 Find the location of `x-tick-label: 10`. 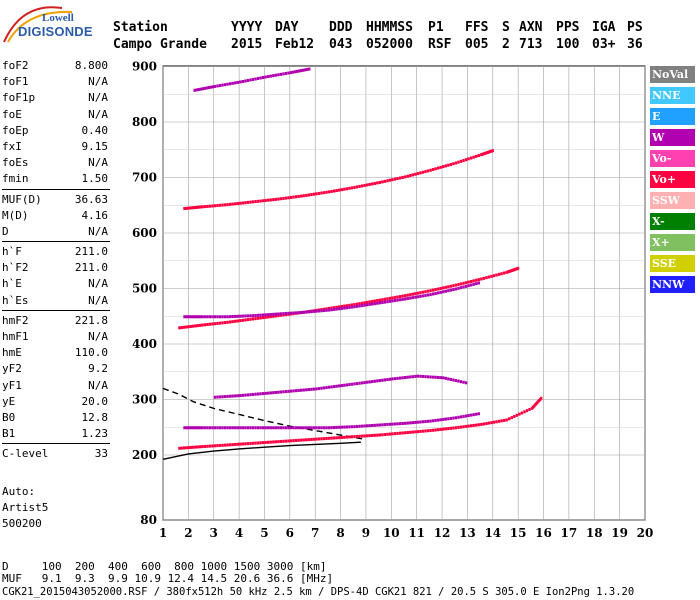

x-tick-label: 10 is located at coordinates (391, 533).